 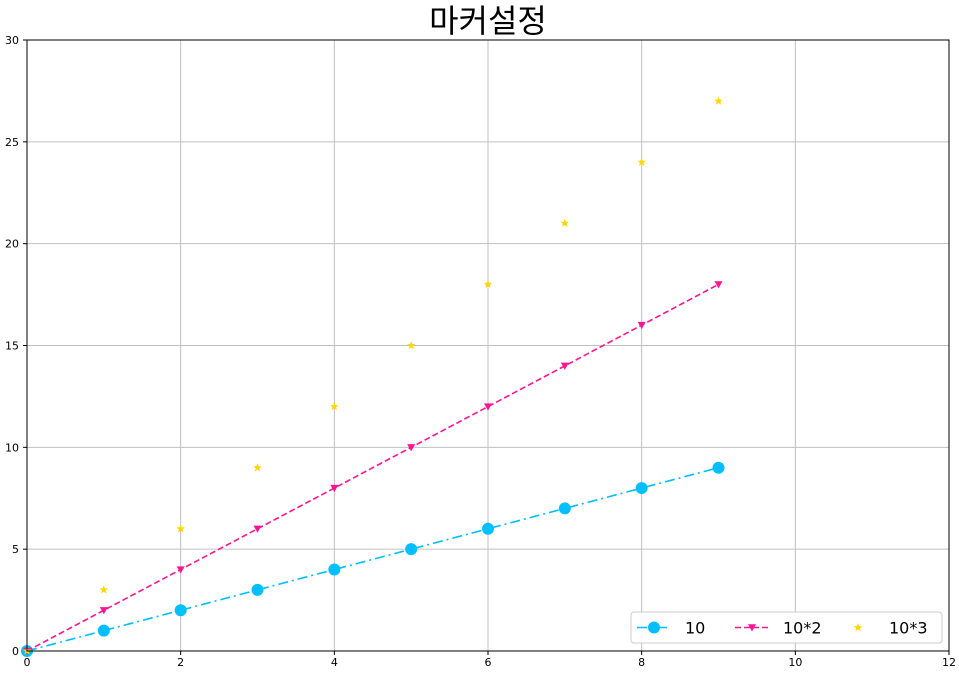 What do you see at coordinates (908, 628) in the screenshot?
I see `legend-label: 10*3` at bounding box center [908, 628].